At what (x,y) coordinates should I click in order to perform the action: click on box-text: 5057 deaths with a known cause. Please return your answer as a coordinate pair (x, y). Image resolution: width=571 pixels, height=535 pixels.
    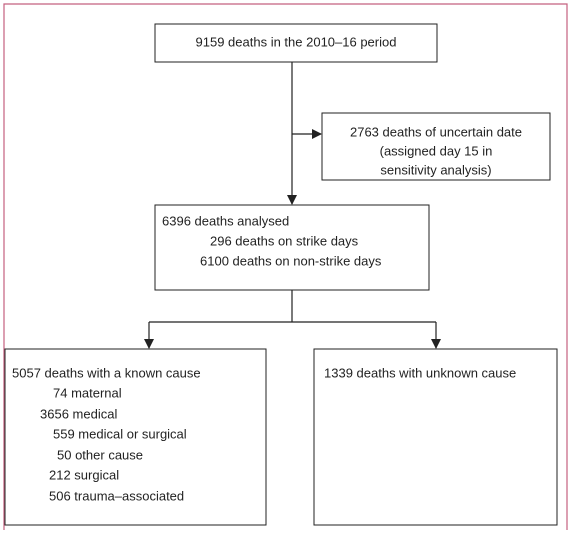
    Looking at the image, I should click on (106, 372).